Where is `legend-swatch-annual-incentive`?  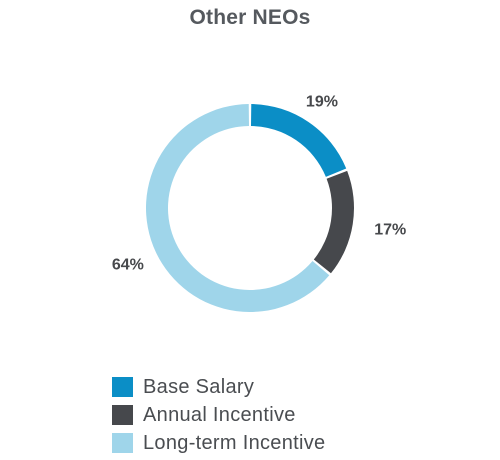
legend-swatch-annual-incentive is located at coordinates (122, 415).